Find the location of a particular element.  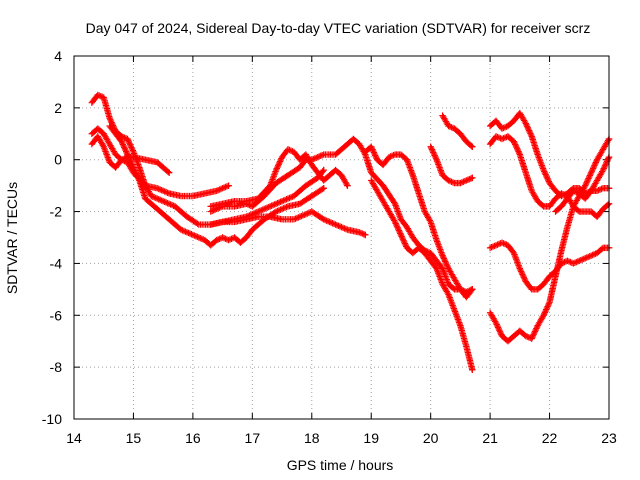

series-sat-o is located at coordinates (549, 240).